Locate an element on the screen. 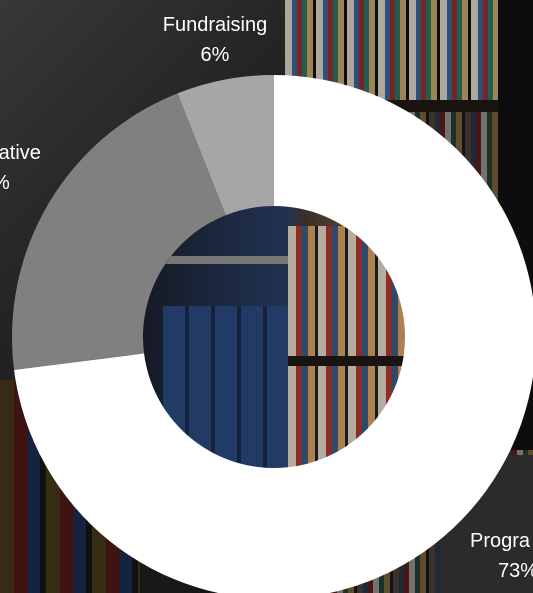  hole-clothes-rail is located at coordinates (215, 260).